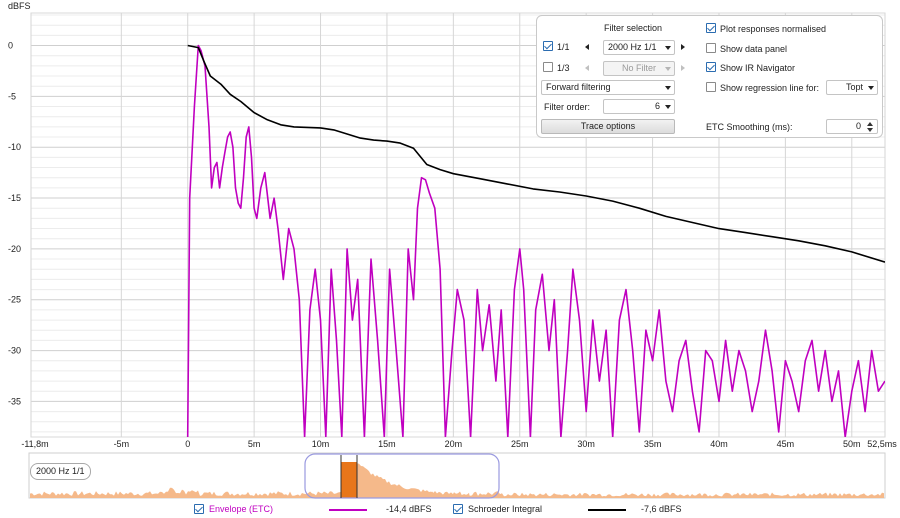 This screenshot has width=900, height=518. I want to click on y-axis-label: dBFS, so click(19, 6).